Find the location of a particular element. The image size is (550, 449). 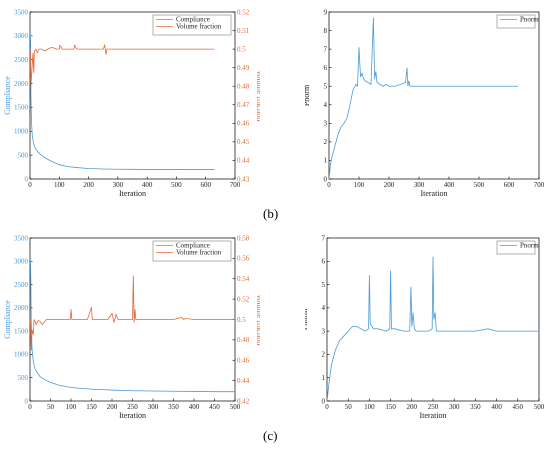

y-tick-label: 500 is located at coordinates (23, 378).